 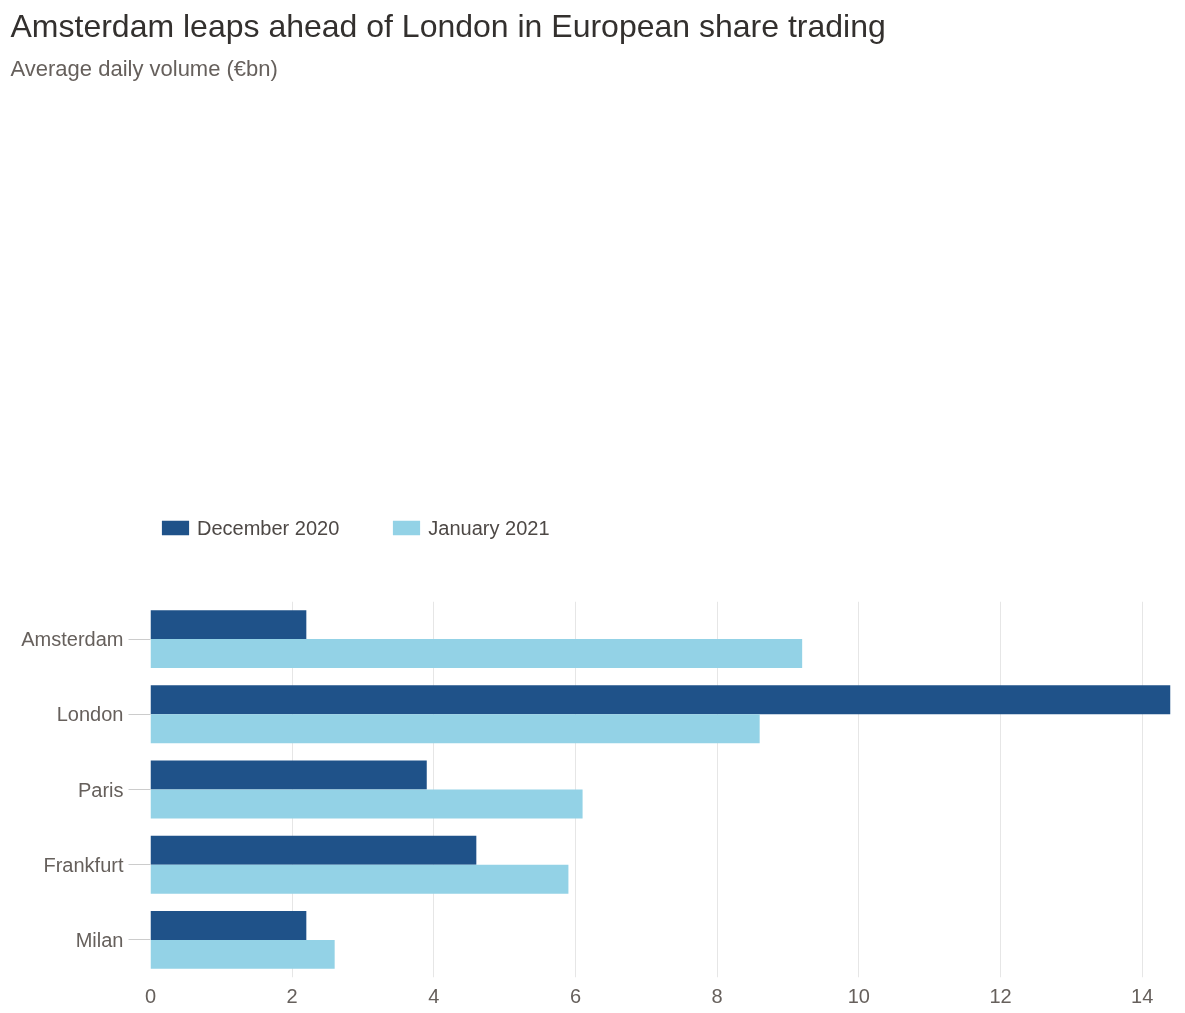 I want to click on legend-label: December 2020, so click(x=268, y=528).